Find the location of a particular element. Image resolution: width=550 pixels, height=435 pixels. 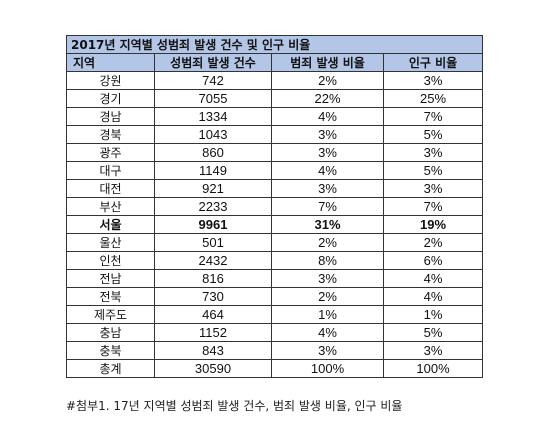

cell-population-rate: 25% is located at coordinates (433, 98).